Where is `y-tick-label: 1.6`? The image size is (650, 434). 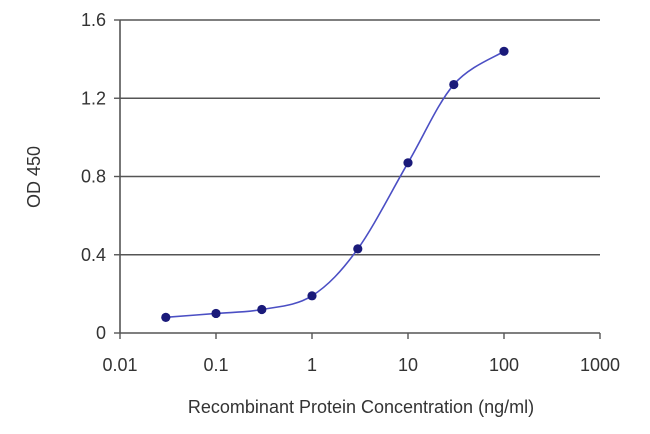
y-tick-label: 1.6 is located at coordinates (93, 20).